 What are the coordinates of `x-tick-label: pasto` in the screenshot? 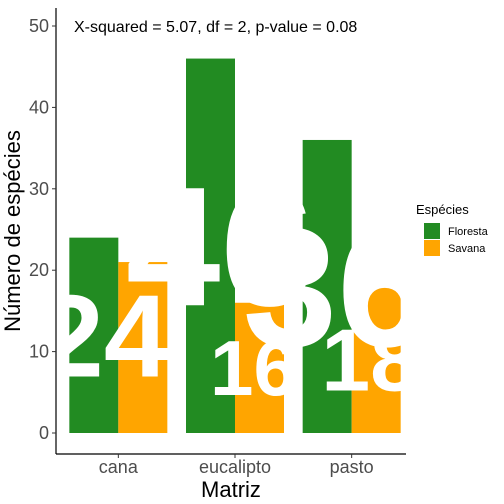 It's located at (352, 467).